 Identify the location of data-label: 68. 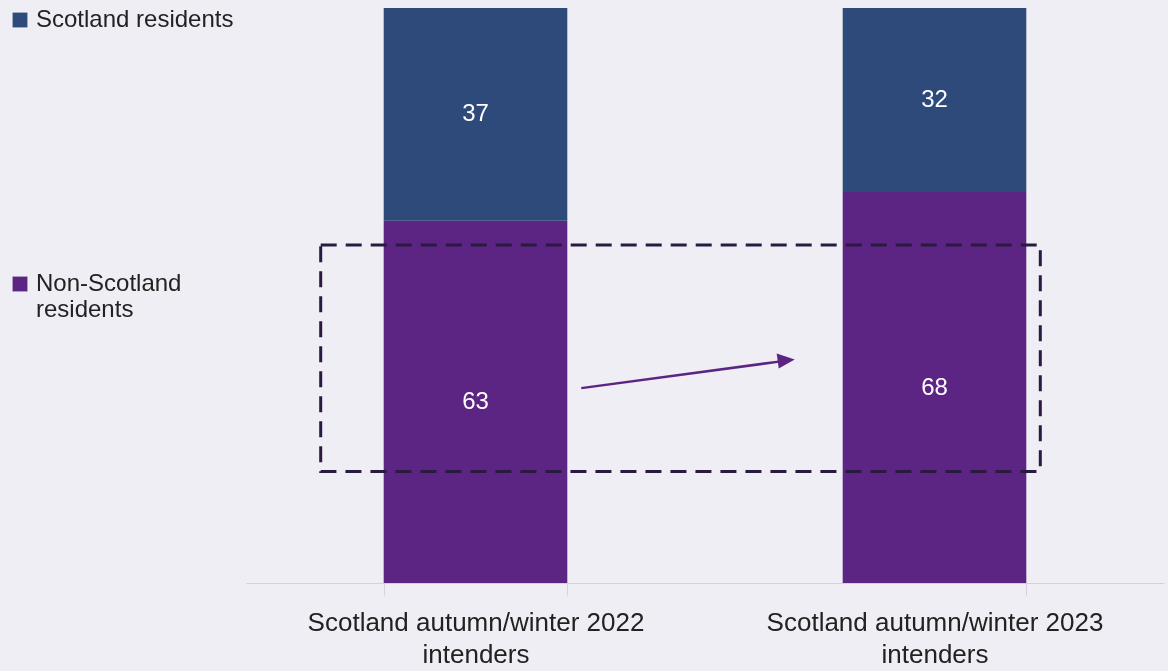
(934, 386).